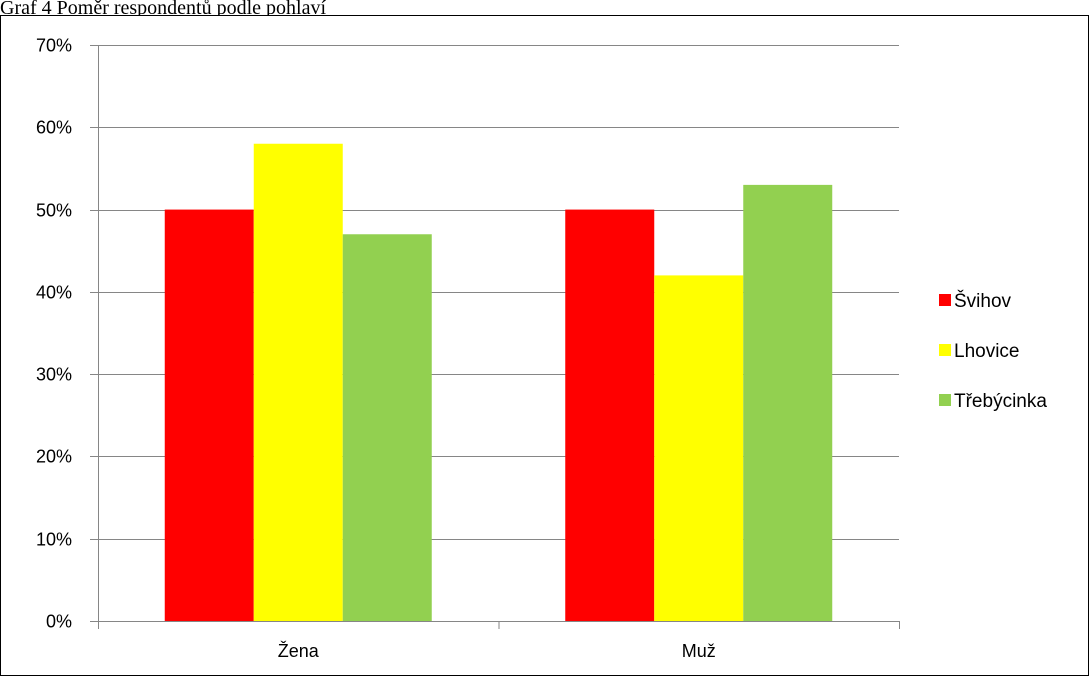 Image resolution: width=1091 pixels, height=677 pixels. I want to click on legend: Švihov Lhovice Třebýcinka, so click(993, 351).